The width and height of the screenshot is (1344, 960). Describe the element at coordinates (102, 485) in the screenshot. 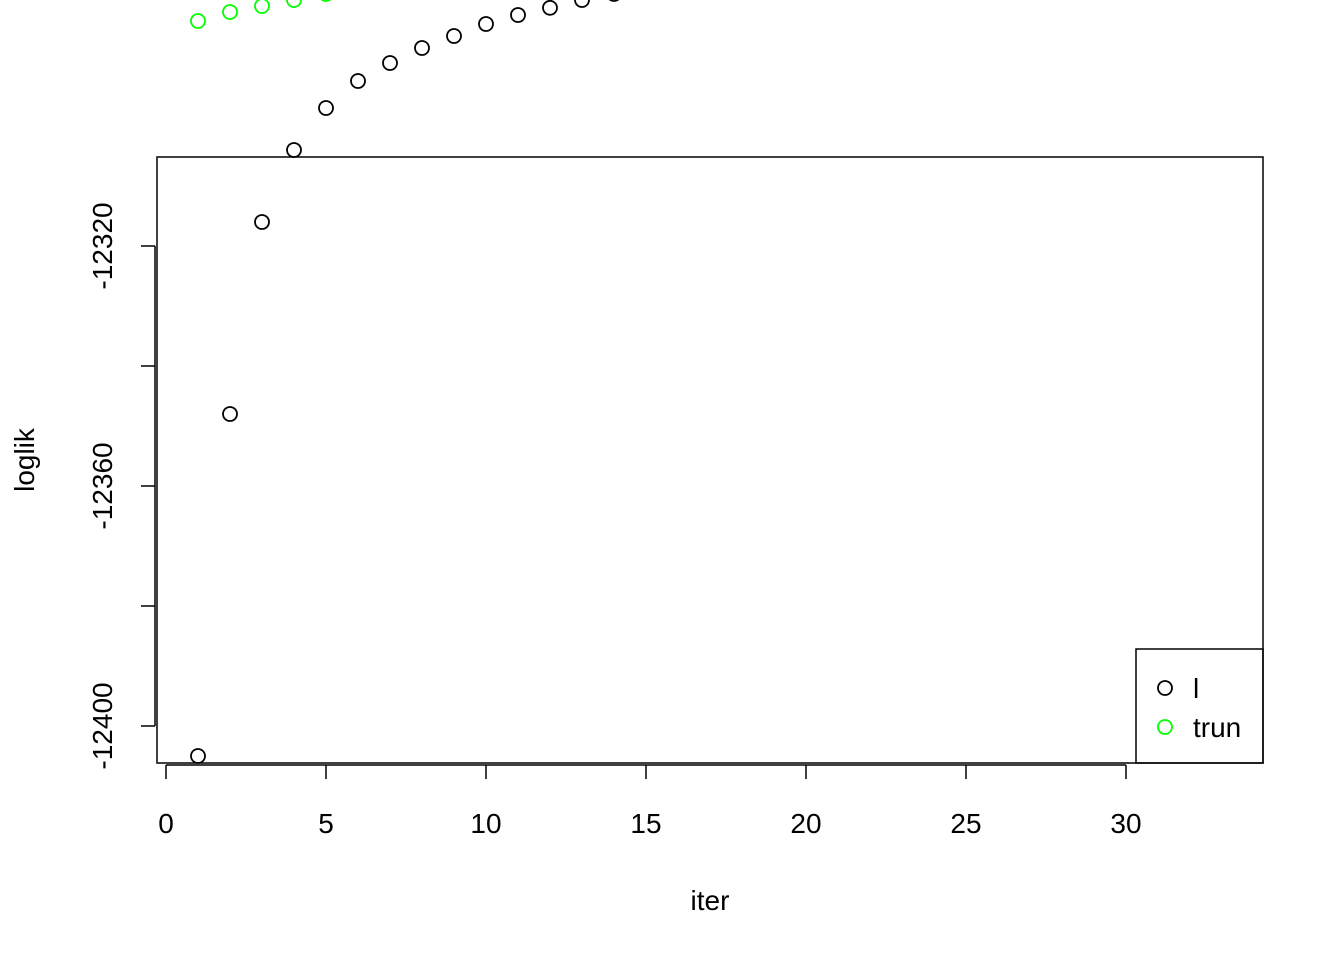

I see `y-tick-label: -12360` at that location.